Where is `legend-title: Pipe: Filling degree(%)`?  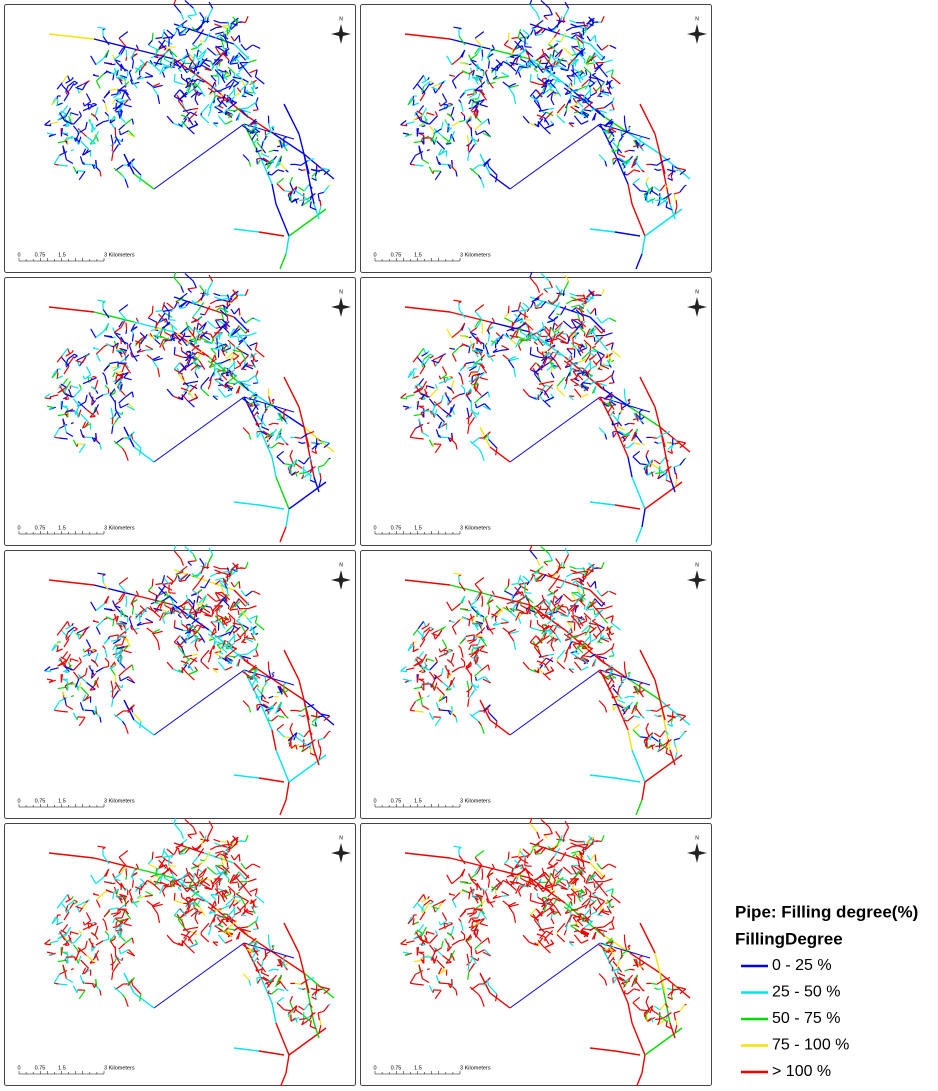
legend-title: Pipe: Filling degree(%) is located at coordinates (826, 911).